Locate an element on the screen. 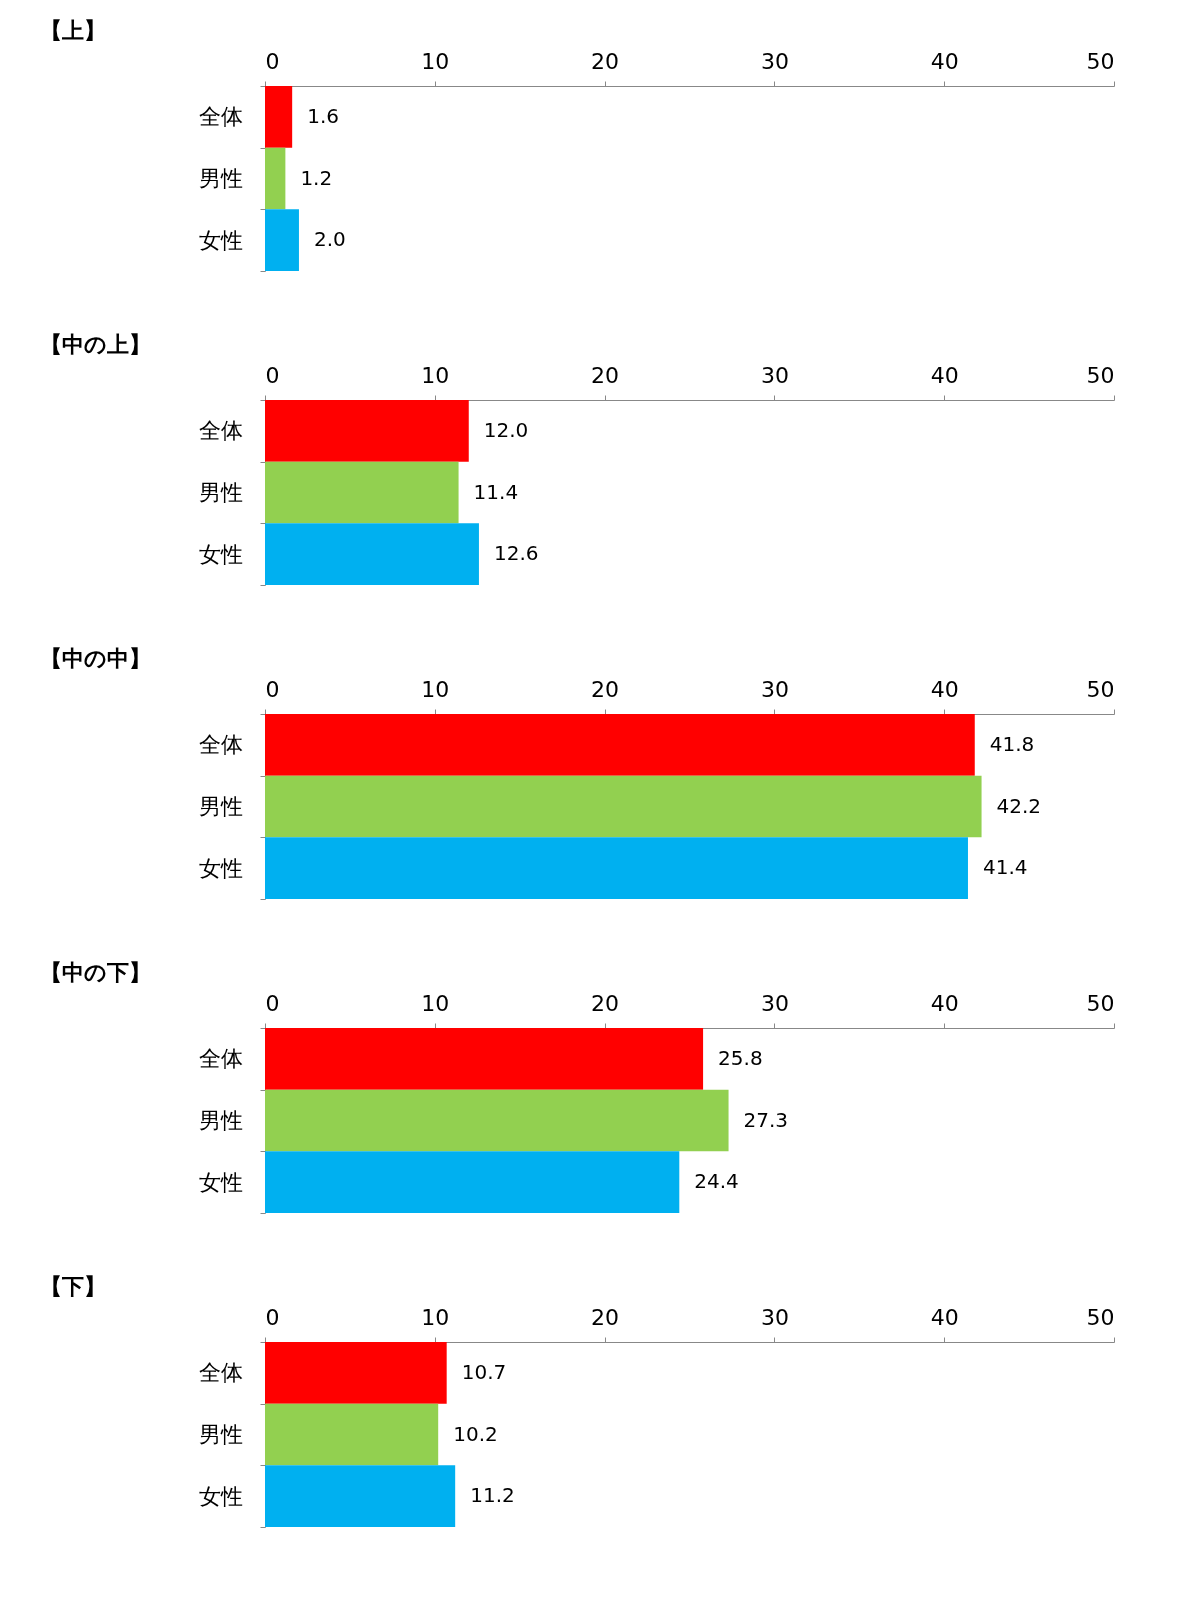 This screenshot has height=1597, width=1187. data-label: 27.3 is located at coordinates (766, 1119).